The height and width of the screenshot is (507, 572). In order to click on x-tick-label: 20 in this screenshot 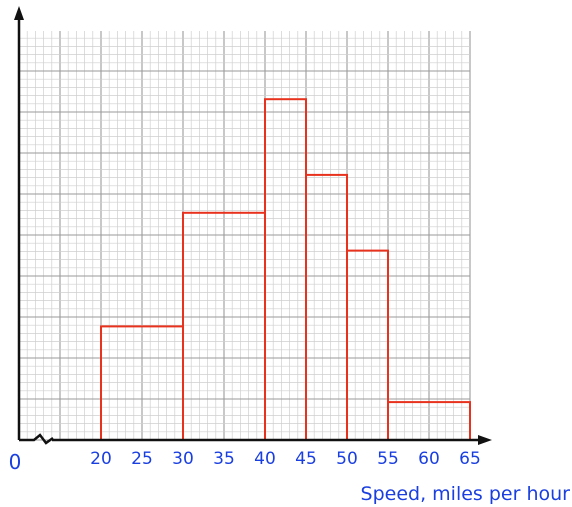, I will do `click(101, 459)`.